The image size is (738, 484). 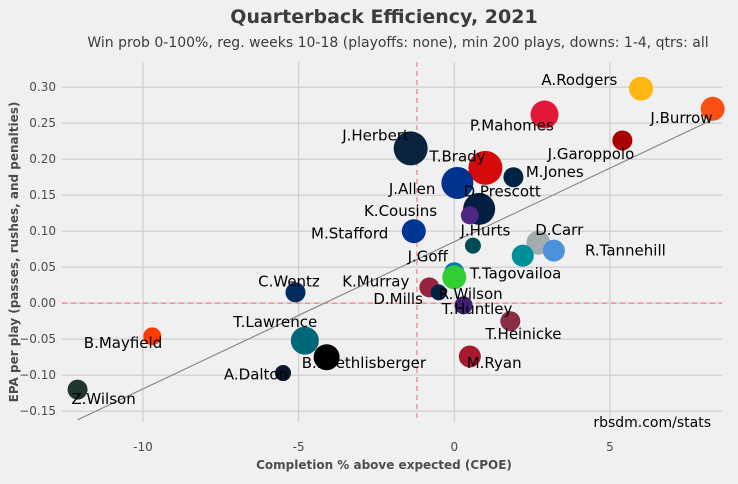 I want to click on point-label: T.Brady, so click(x=456, y=156).